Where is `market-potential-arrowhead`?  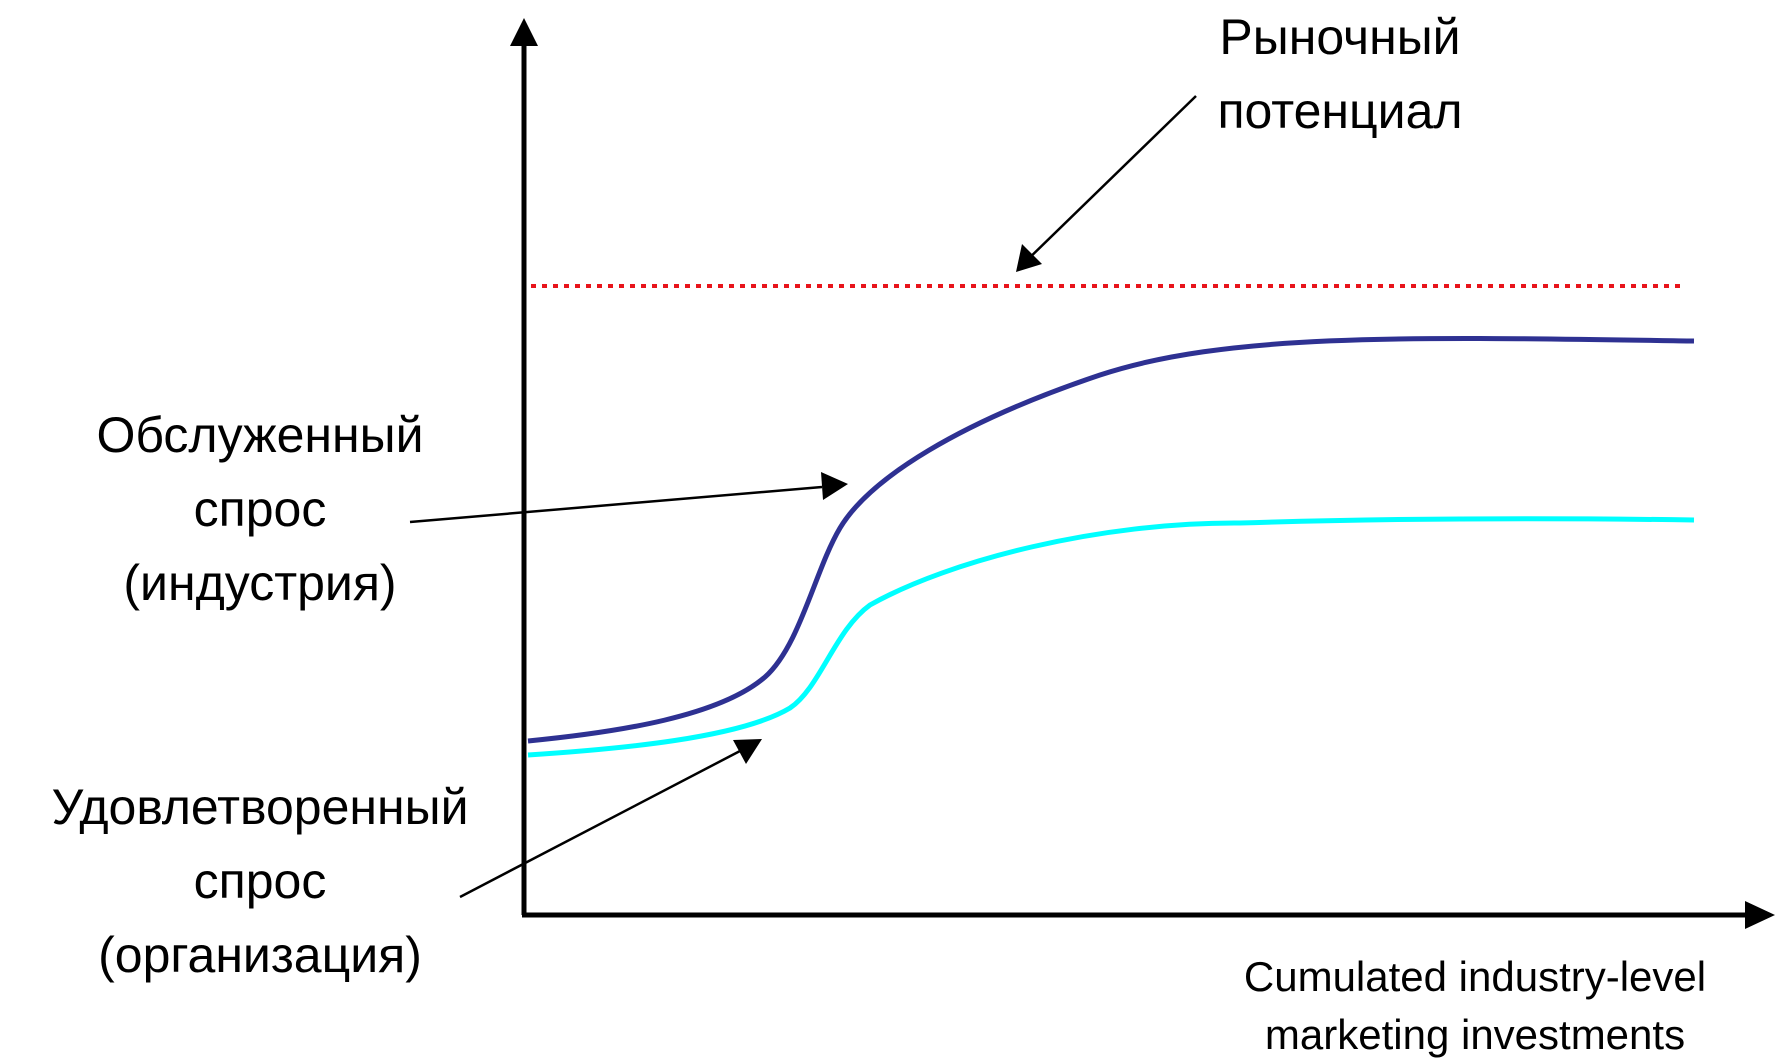
market-potential-arrowhead is located at coordinates (1029, 258).